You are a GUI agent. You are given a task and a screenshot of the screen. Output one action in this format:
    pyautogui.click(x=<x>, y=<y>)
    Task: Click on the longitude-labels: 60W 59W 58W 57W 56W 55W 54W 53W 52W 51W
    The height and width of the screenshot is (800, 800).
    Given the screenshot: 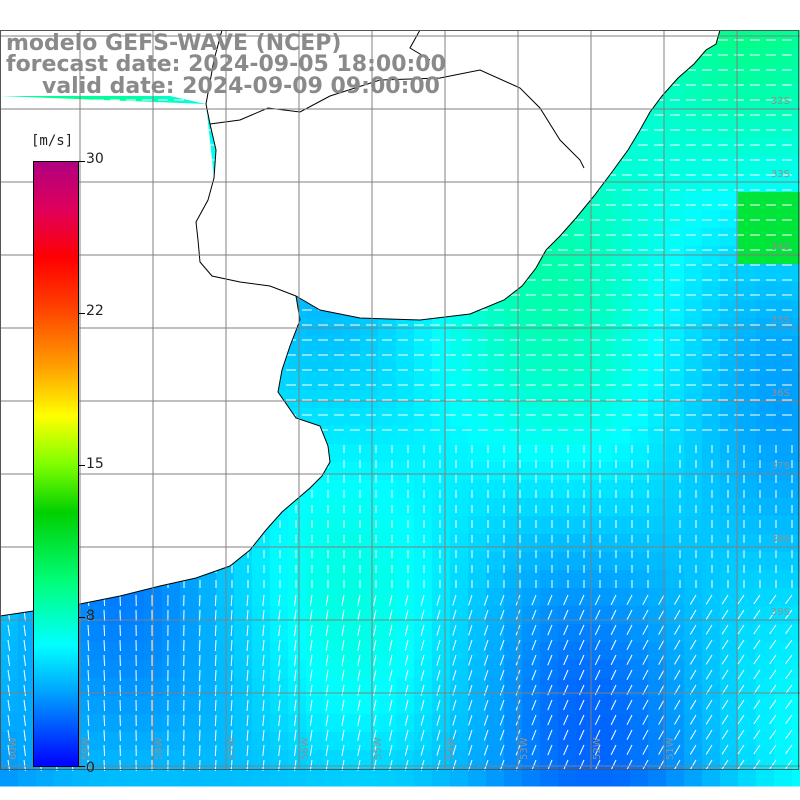 What is the action you would take?
    pyautogui.click(x=342, y=748)
    